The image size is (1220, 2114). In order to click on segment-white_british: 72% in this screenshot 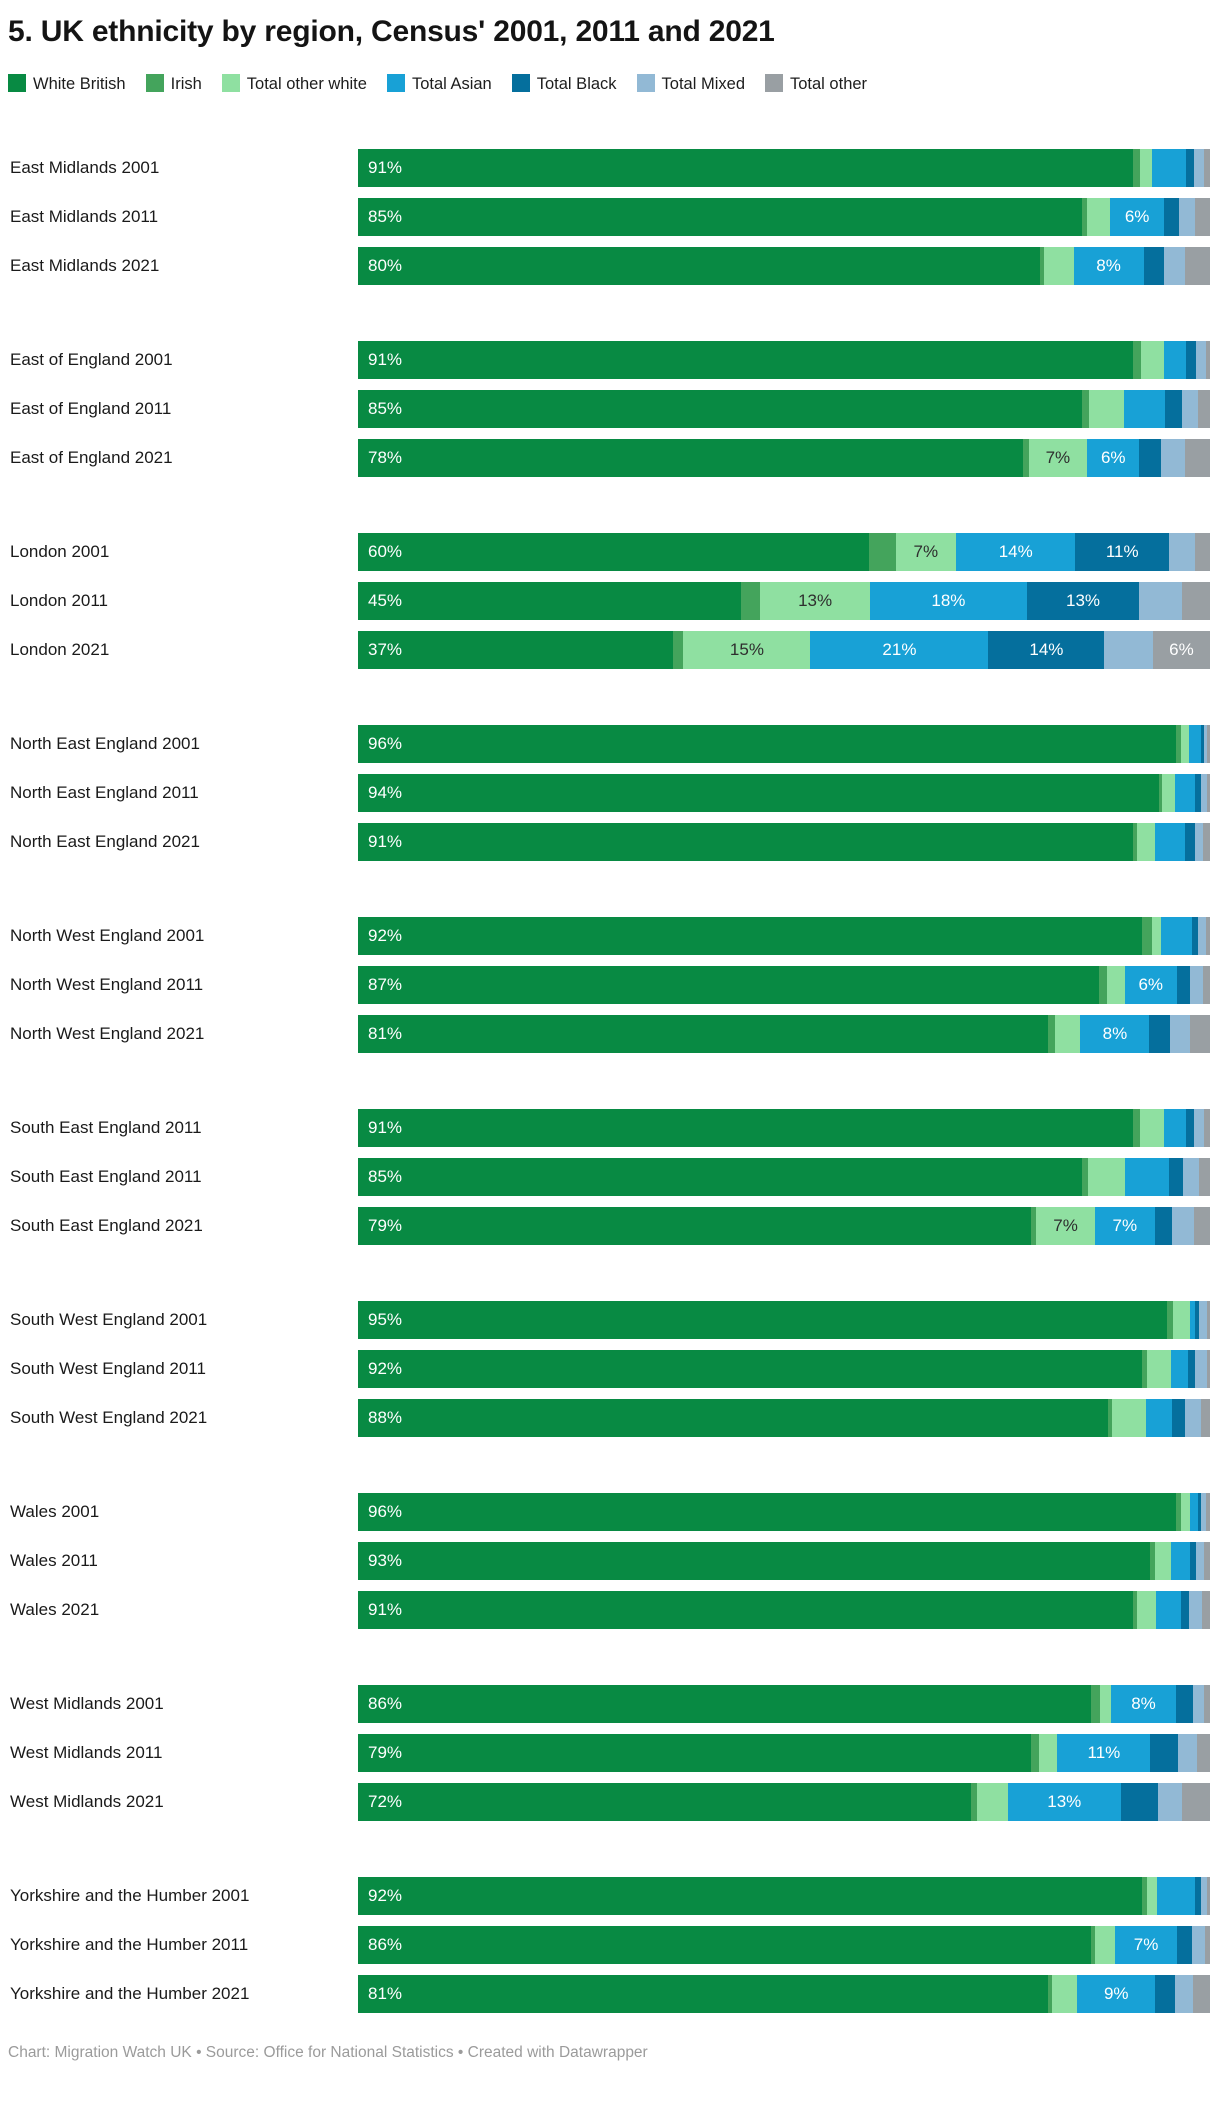, I will do `click(665, 1802)`.